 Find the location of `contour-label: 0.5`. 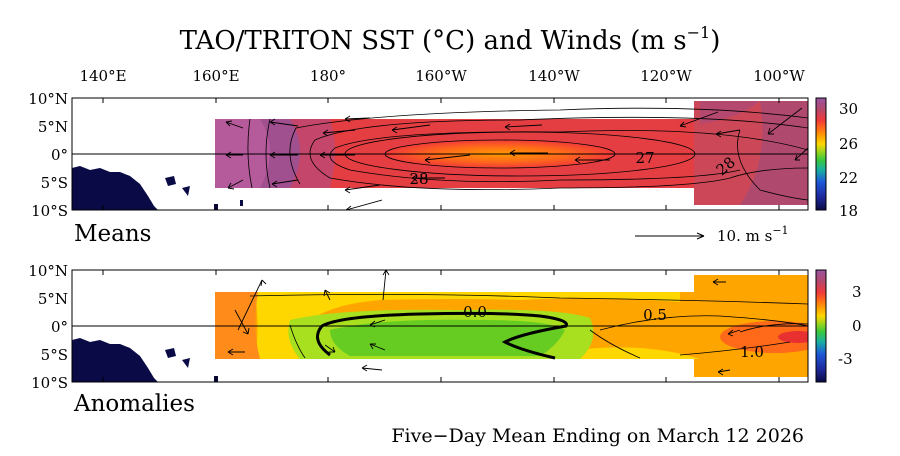

contour-label: 0.5 is located at coordinates (655, 315).